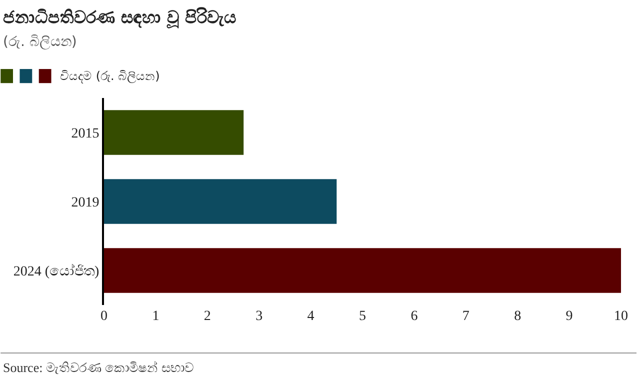  I want to click on chart-subtitle: (රු. බිලියන), so click(40, 42).